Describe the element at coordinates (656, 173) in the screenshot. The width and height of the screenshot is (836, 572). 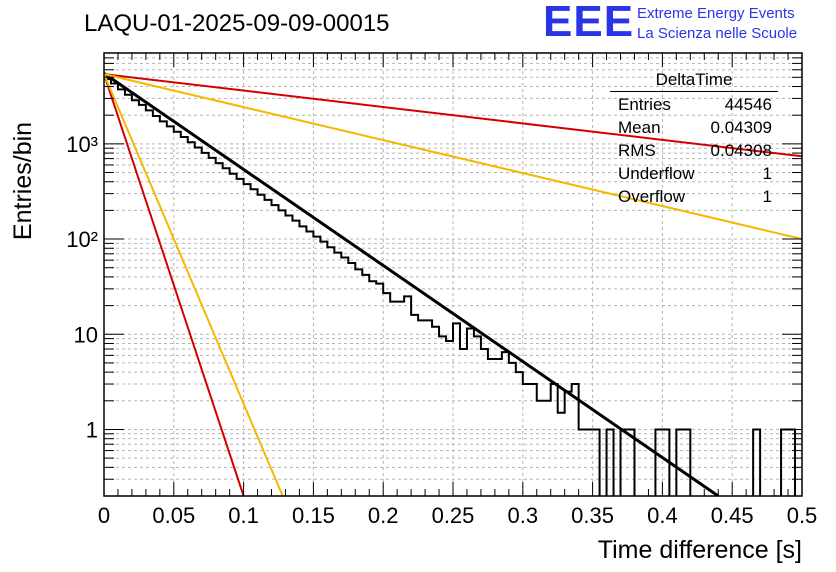
I see `stats-label: Underflow` at that location.